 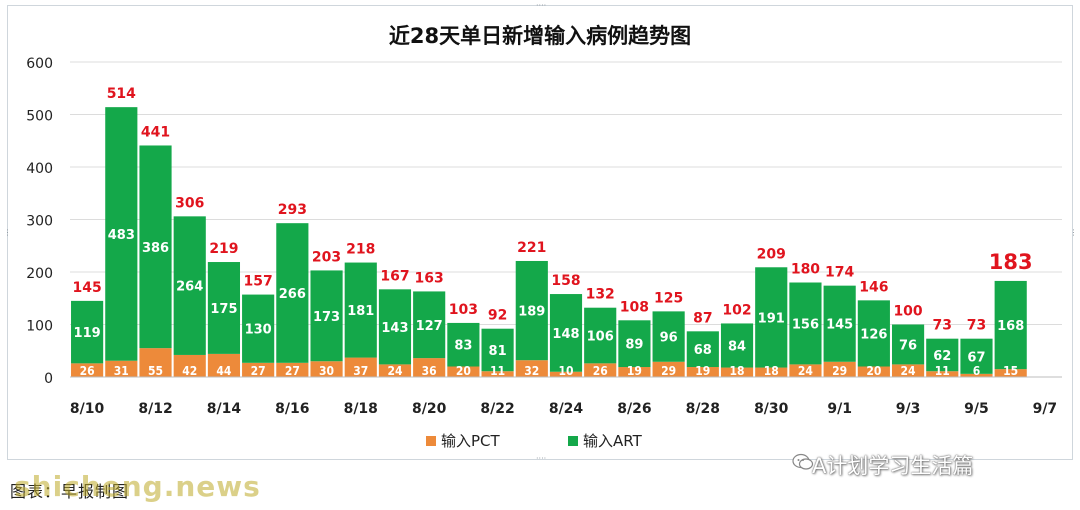 I want to click on x-tick-label: 8/30, so click(x=771, y=409).